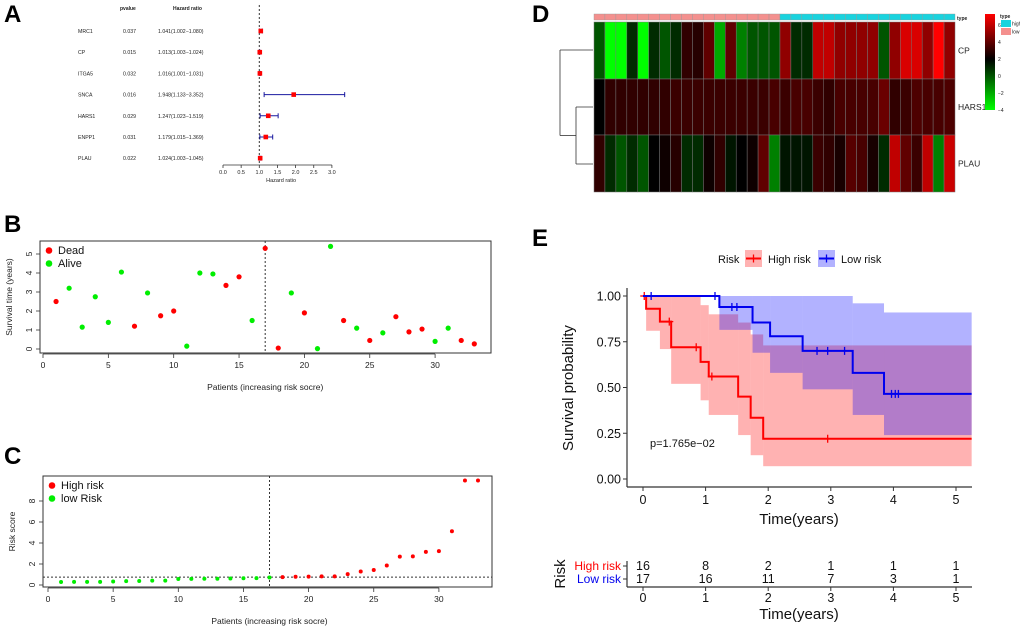 This screenshot has width=1020, height=628. What do you see at coordinates (705, 566) in the screenshot?
I see `at-risk-count: 8` at bounding box center [705, 566].